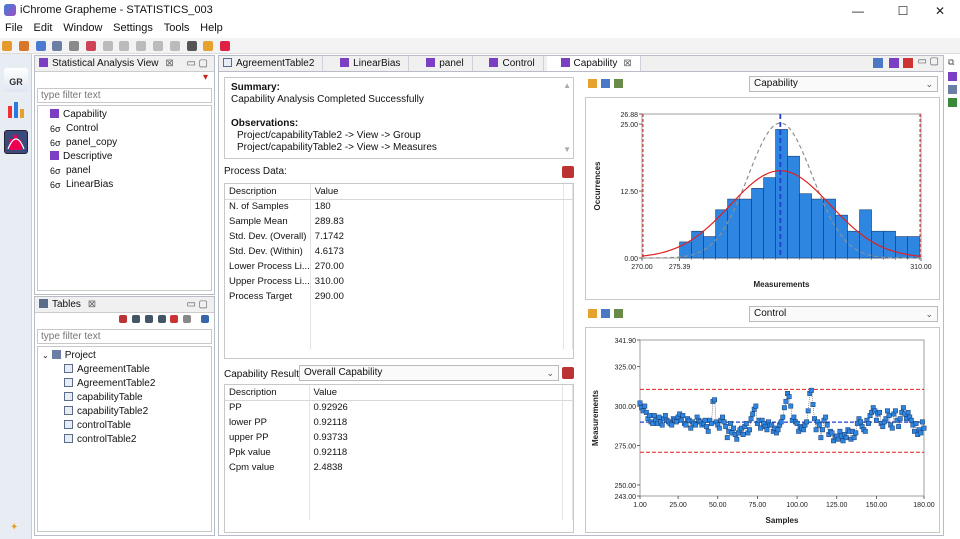 The image size is (960, 539). What do you see at coordinates (126, 356) in the screenshot?
I see `tree-root: ⌄ Project` at bounding box center [126, 356].